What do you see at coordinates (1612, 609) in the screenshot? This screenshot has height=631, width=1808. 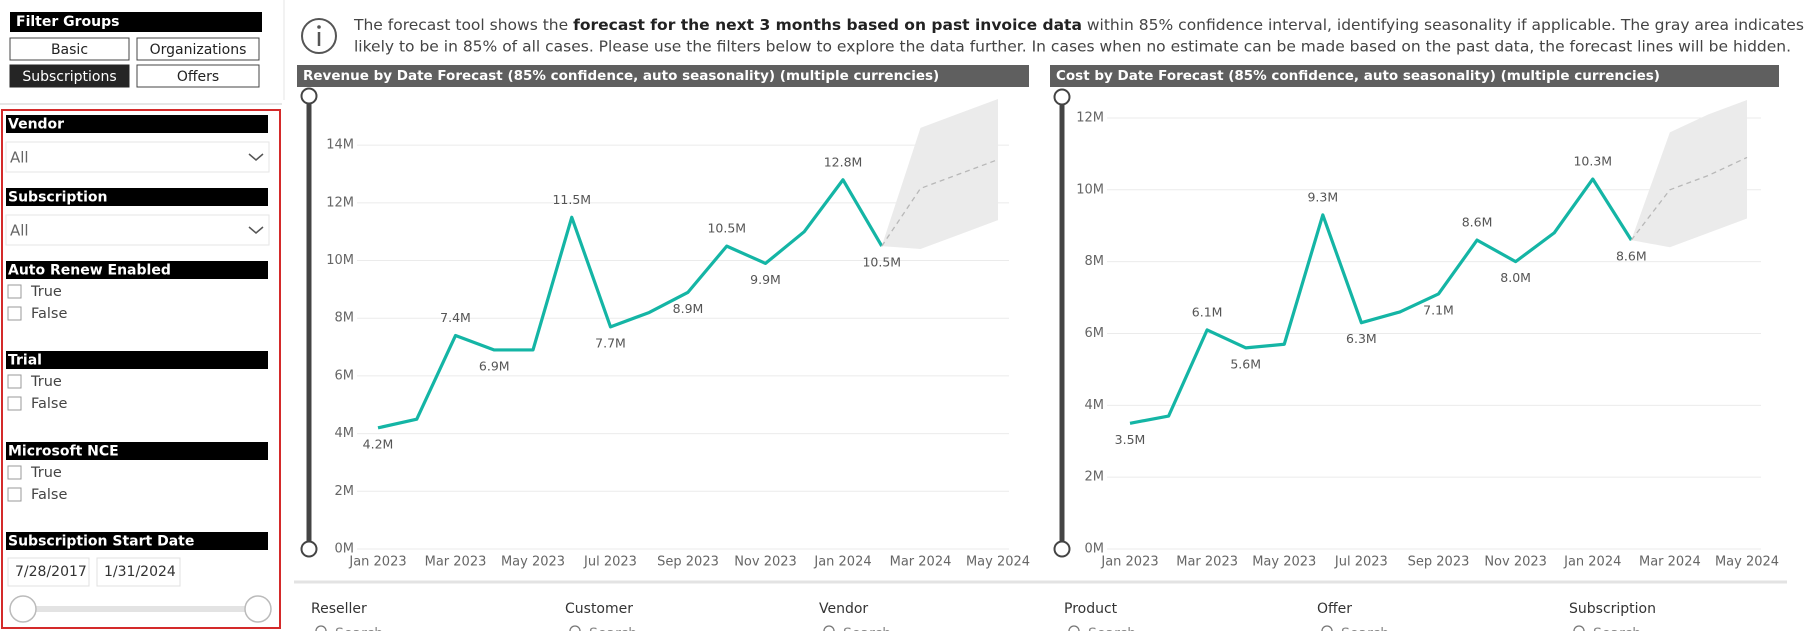 I see `slicer-title: Subscription` at bounding box center [1612, 609].